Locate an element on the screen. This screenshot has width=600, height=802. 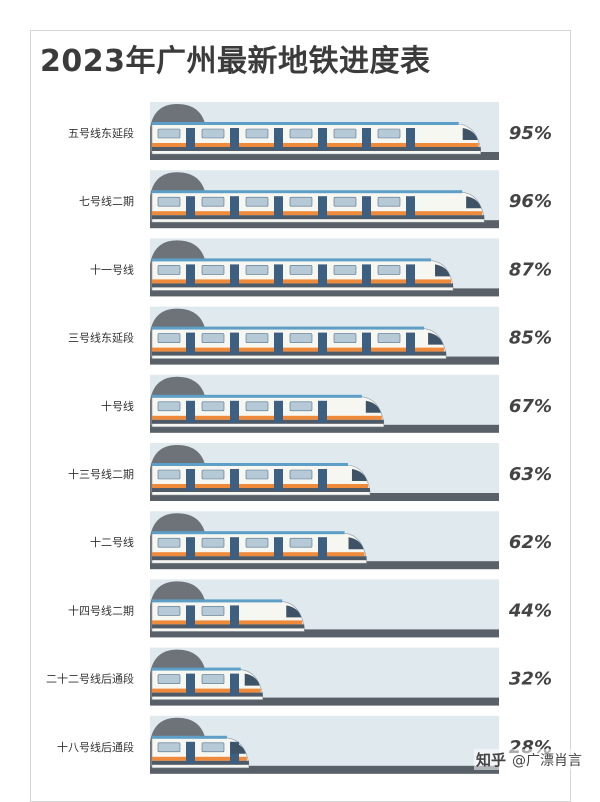
value-label: 95% is located at coordinates (530, 133).